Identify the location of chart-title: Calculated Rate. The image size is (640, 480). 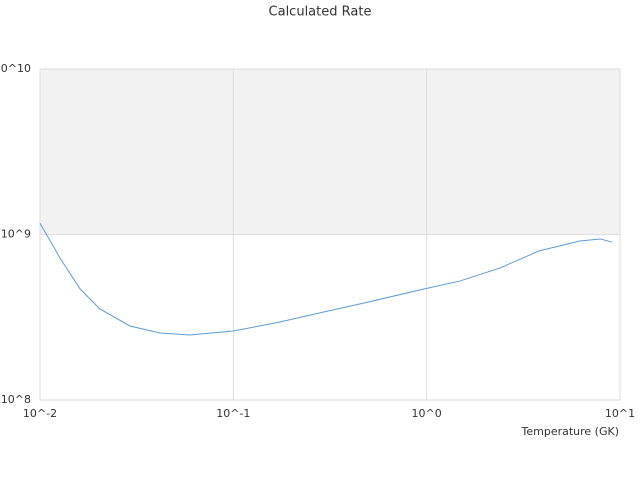
(320, 12).